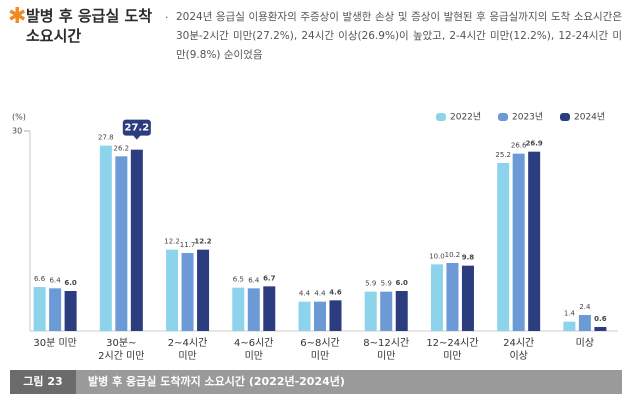 Image resolution: width=640 pixels, height=408 pixels. What do you see at coordinates (40, 279) in the screenshot?
I see `value-label: 6.6` at bounding box center [40, 279].